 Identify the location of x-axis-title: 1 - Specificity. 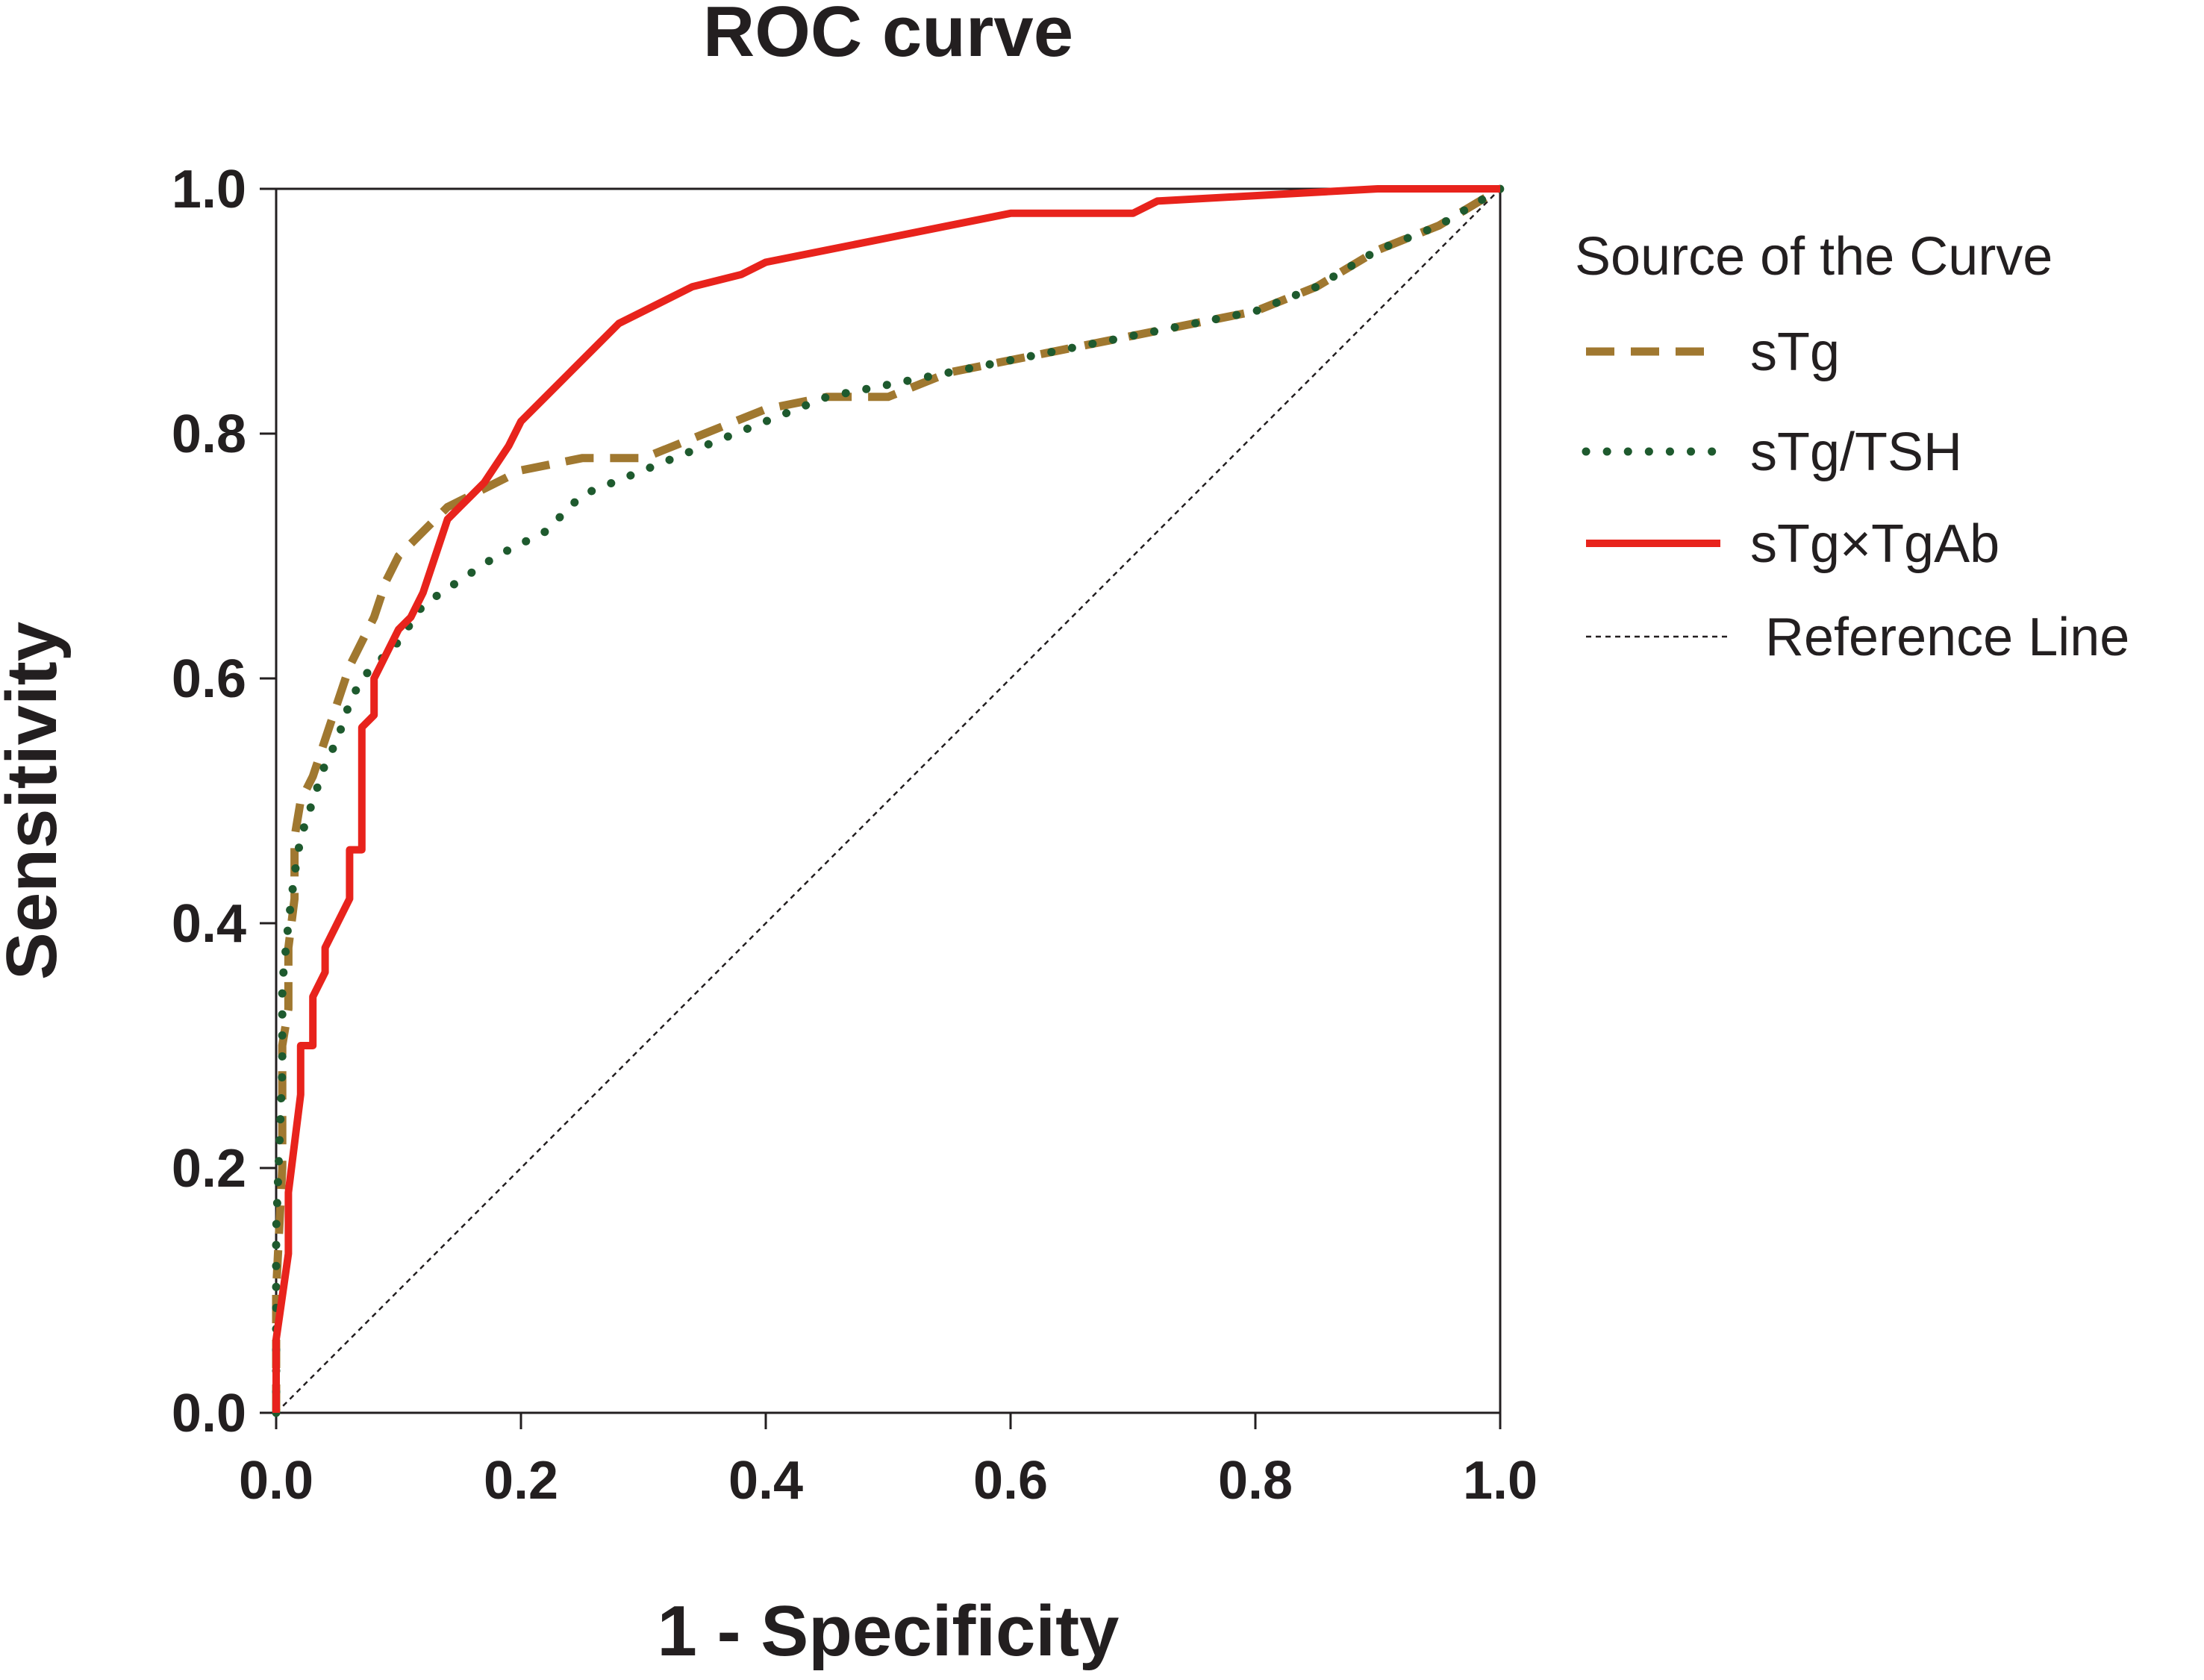
(889, 1631).